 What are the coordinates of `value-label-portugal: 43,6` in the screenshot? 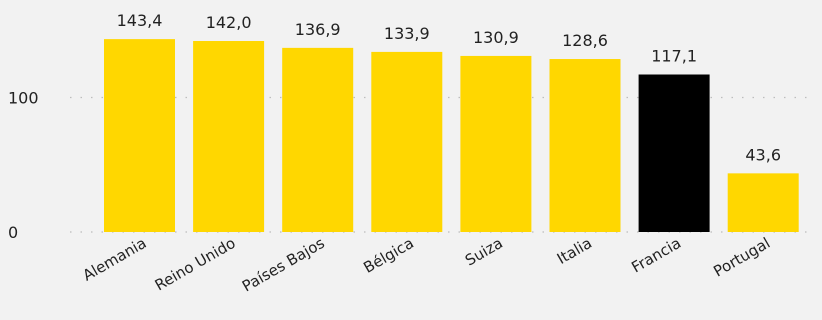 It's located at (763, 154).